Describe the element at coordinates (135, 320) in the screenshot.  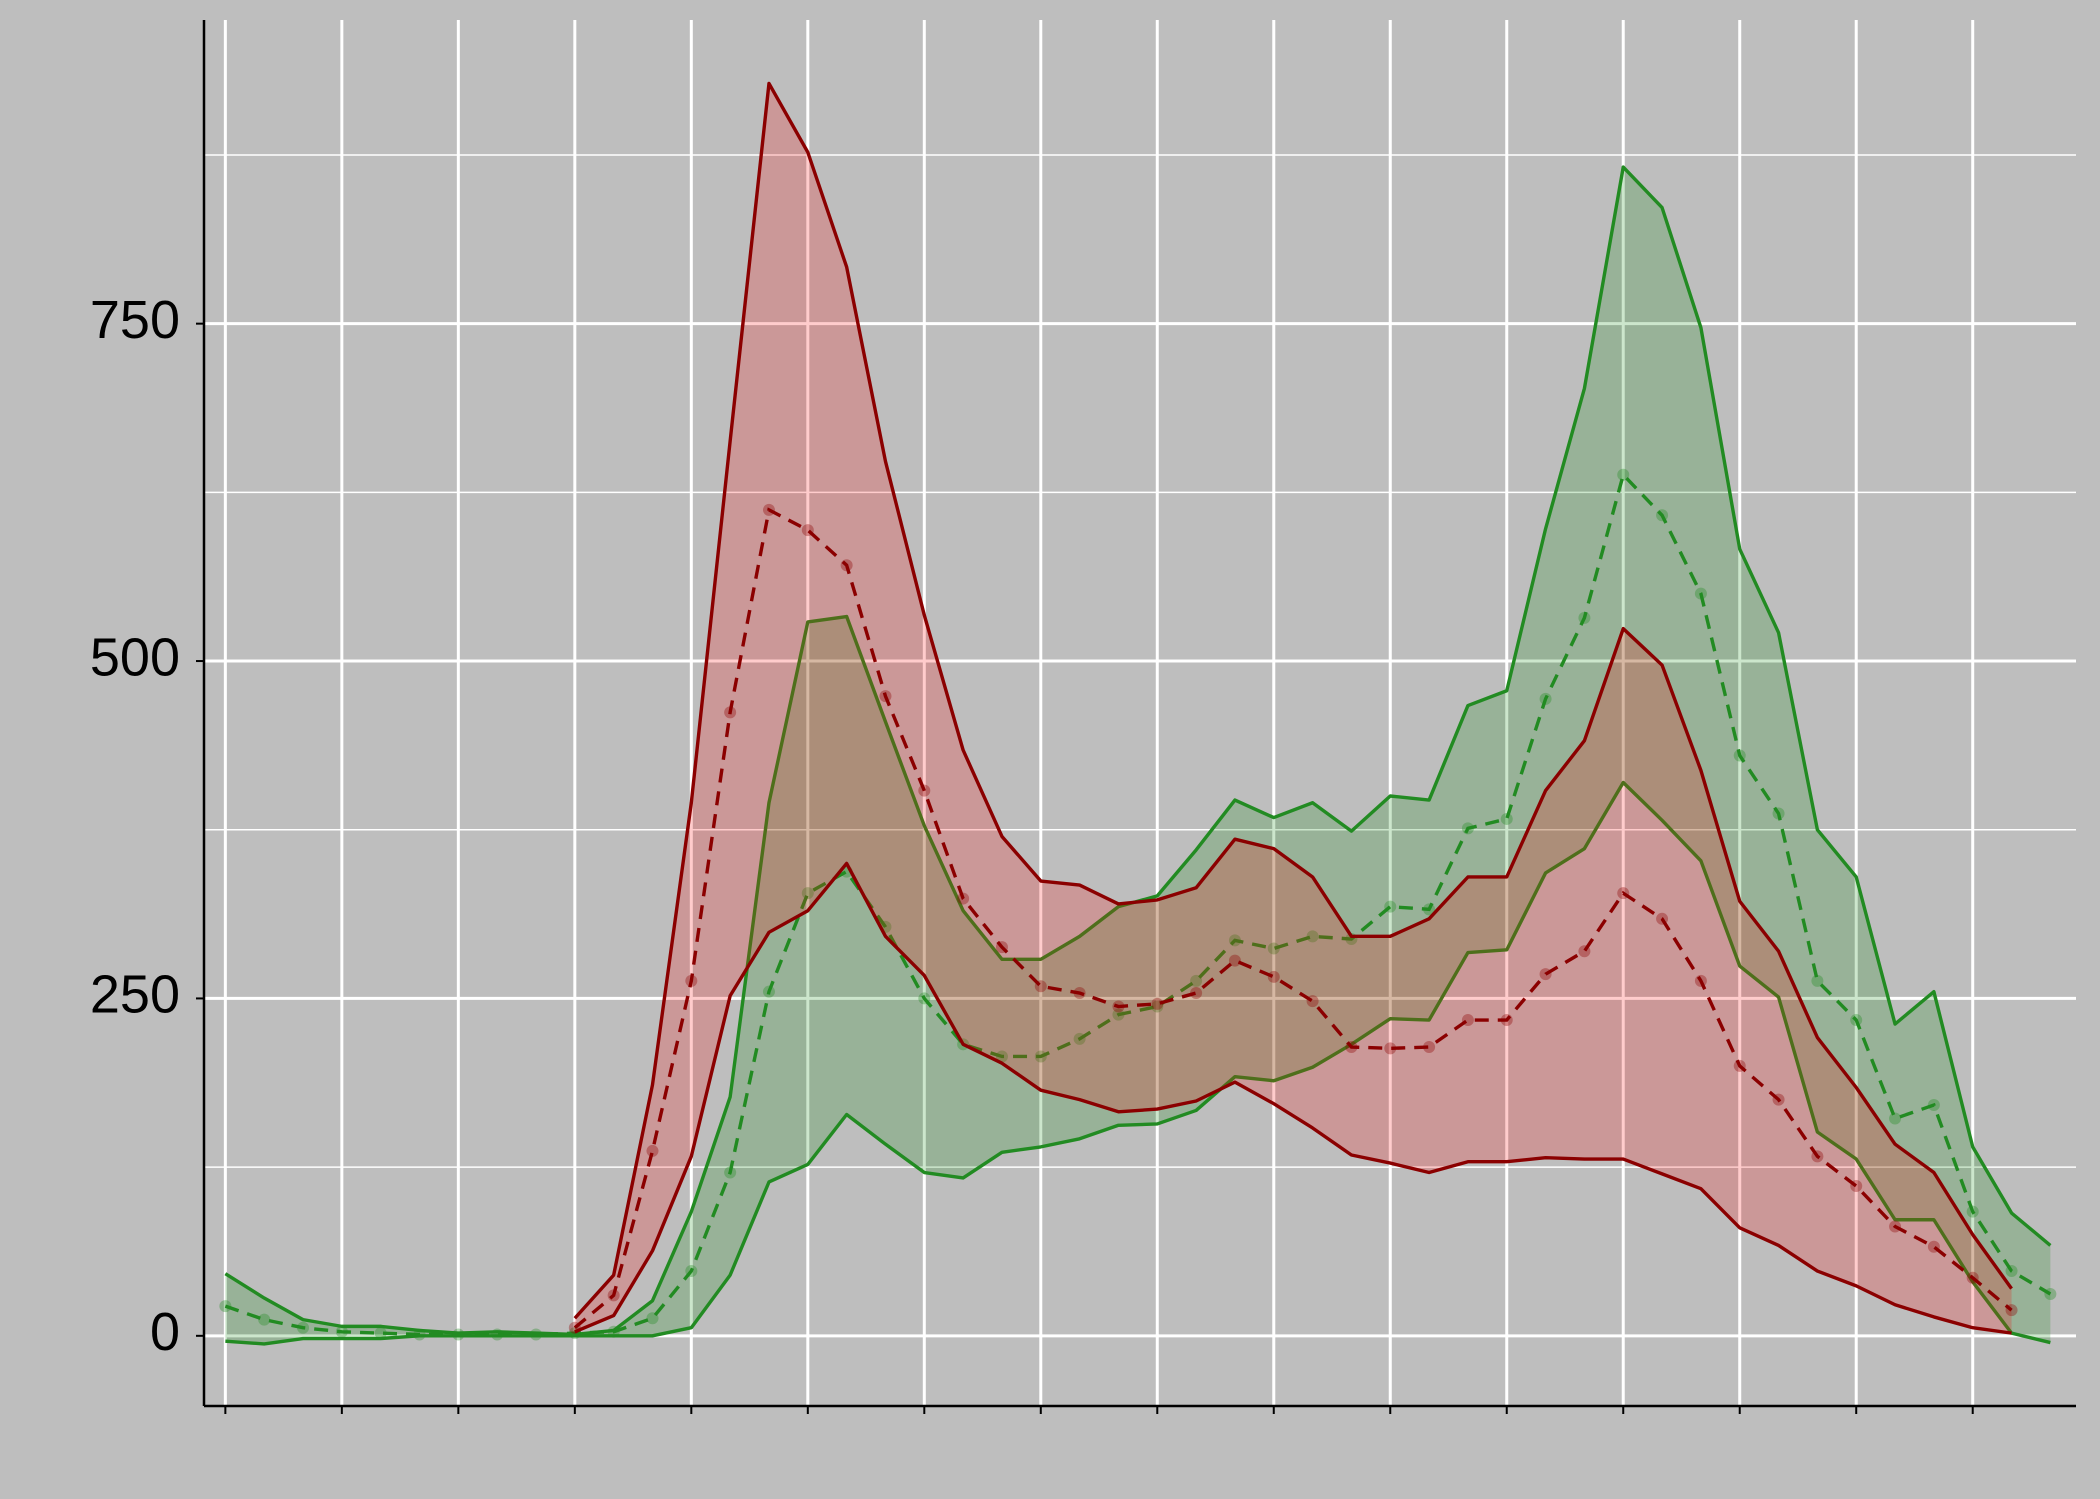
I see `y-tick-label: 750` at that location.